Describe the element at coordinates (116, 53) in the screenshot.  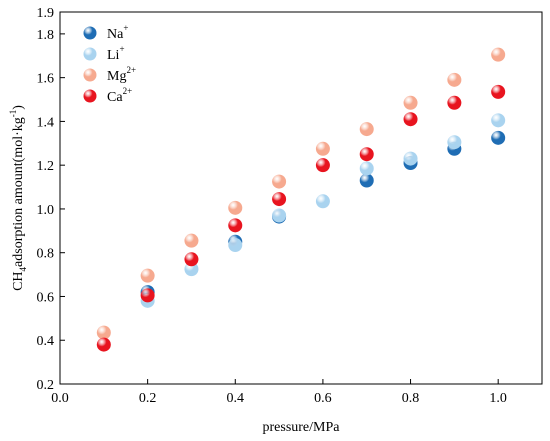
I see `legend-label-li: Li+` at that location.